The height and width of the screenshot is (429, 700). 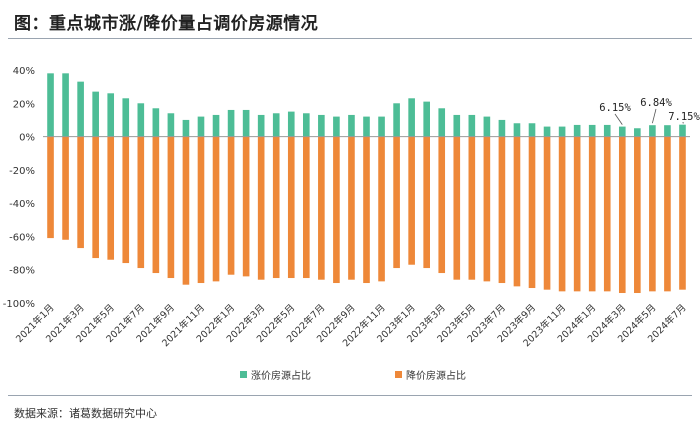 What do you see at coordinates (654, 116) in the screenshot?
I see `annotation-leader-line` at bounding box center [654, 116].